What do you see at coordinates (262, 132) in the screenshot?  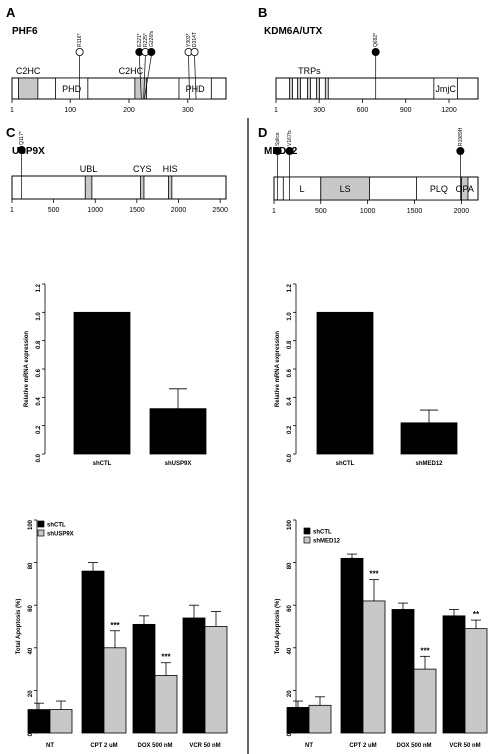 I see `panel-letter-d: D` at bounding box center [262, 132].